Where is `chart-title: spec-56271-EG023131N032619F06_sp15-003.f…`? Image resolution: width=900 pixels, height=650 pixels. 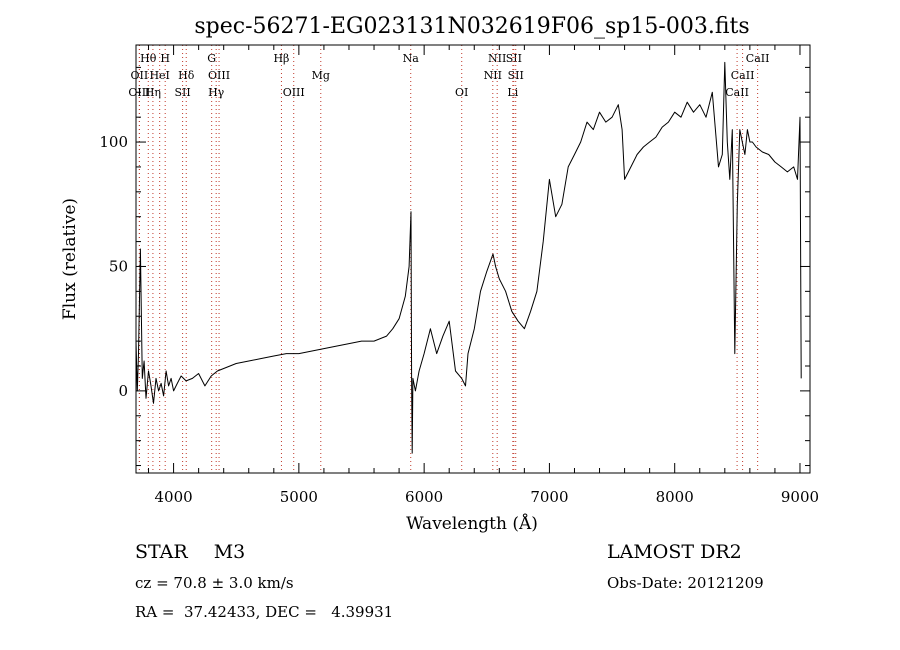 chart-title: spec-56271-EG023131N032619F06_sp15-003.f… is located at coordinates (471, 26).